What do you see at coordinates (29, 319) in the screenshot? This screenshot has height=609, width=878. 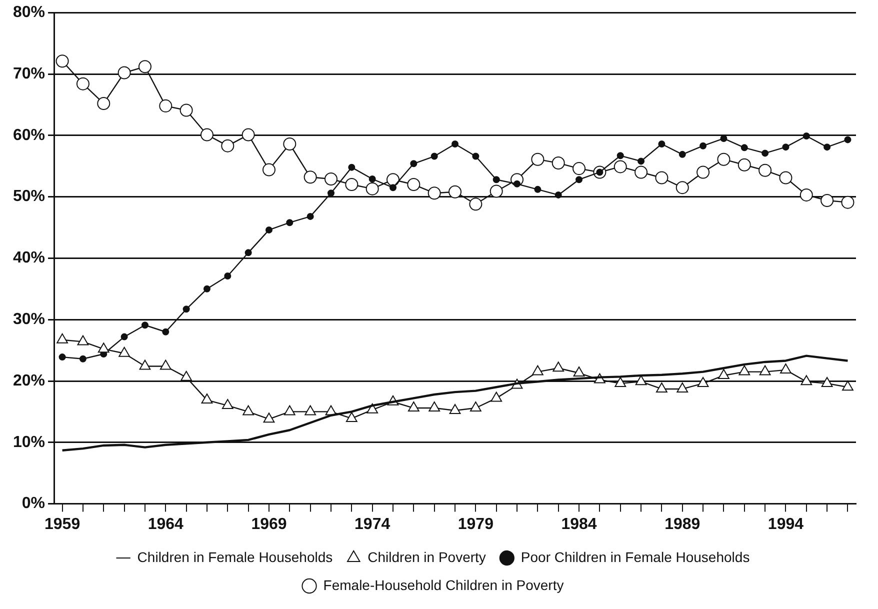 I see `y-tick-label: 30%` at bounding box center [29, 319].